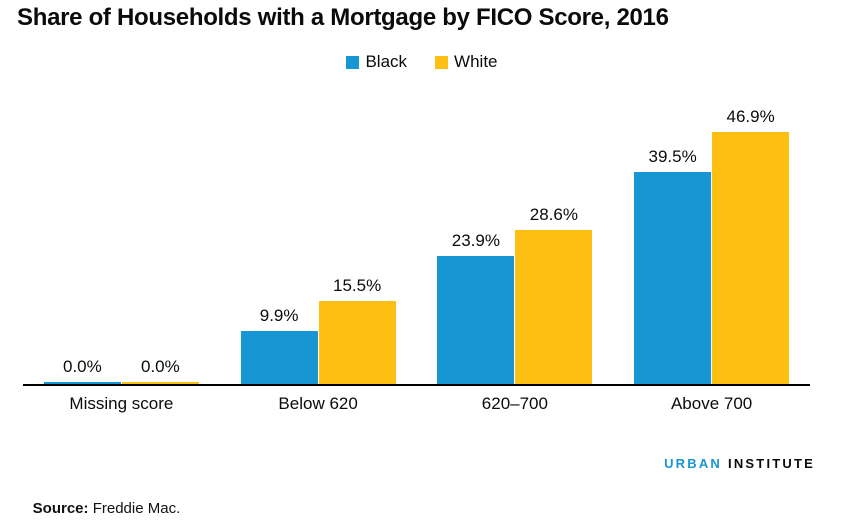 This screenshot has height=520, width=844. I want to click on bar-white: 46.9%, so click(751, 245).